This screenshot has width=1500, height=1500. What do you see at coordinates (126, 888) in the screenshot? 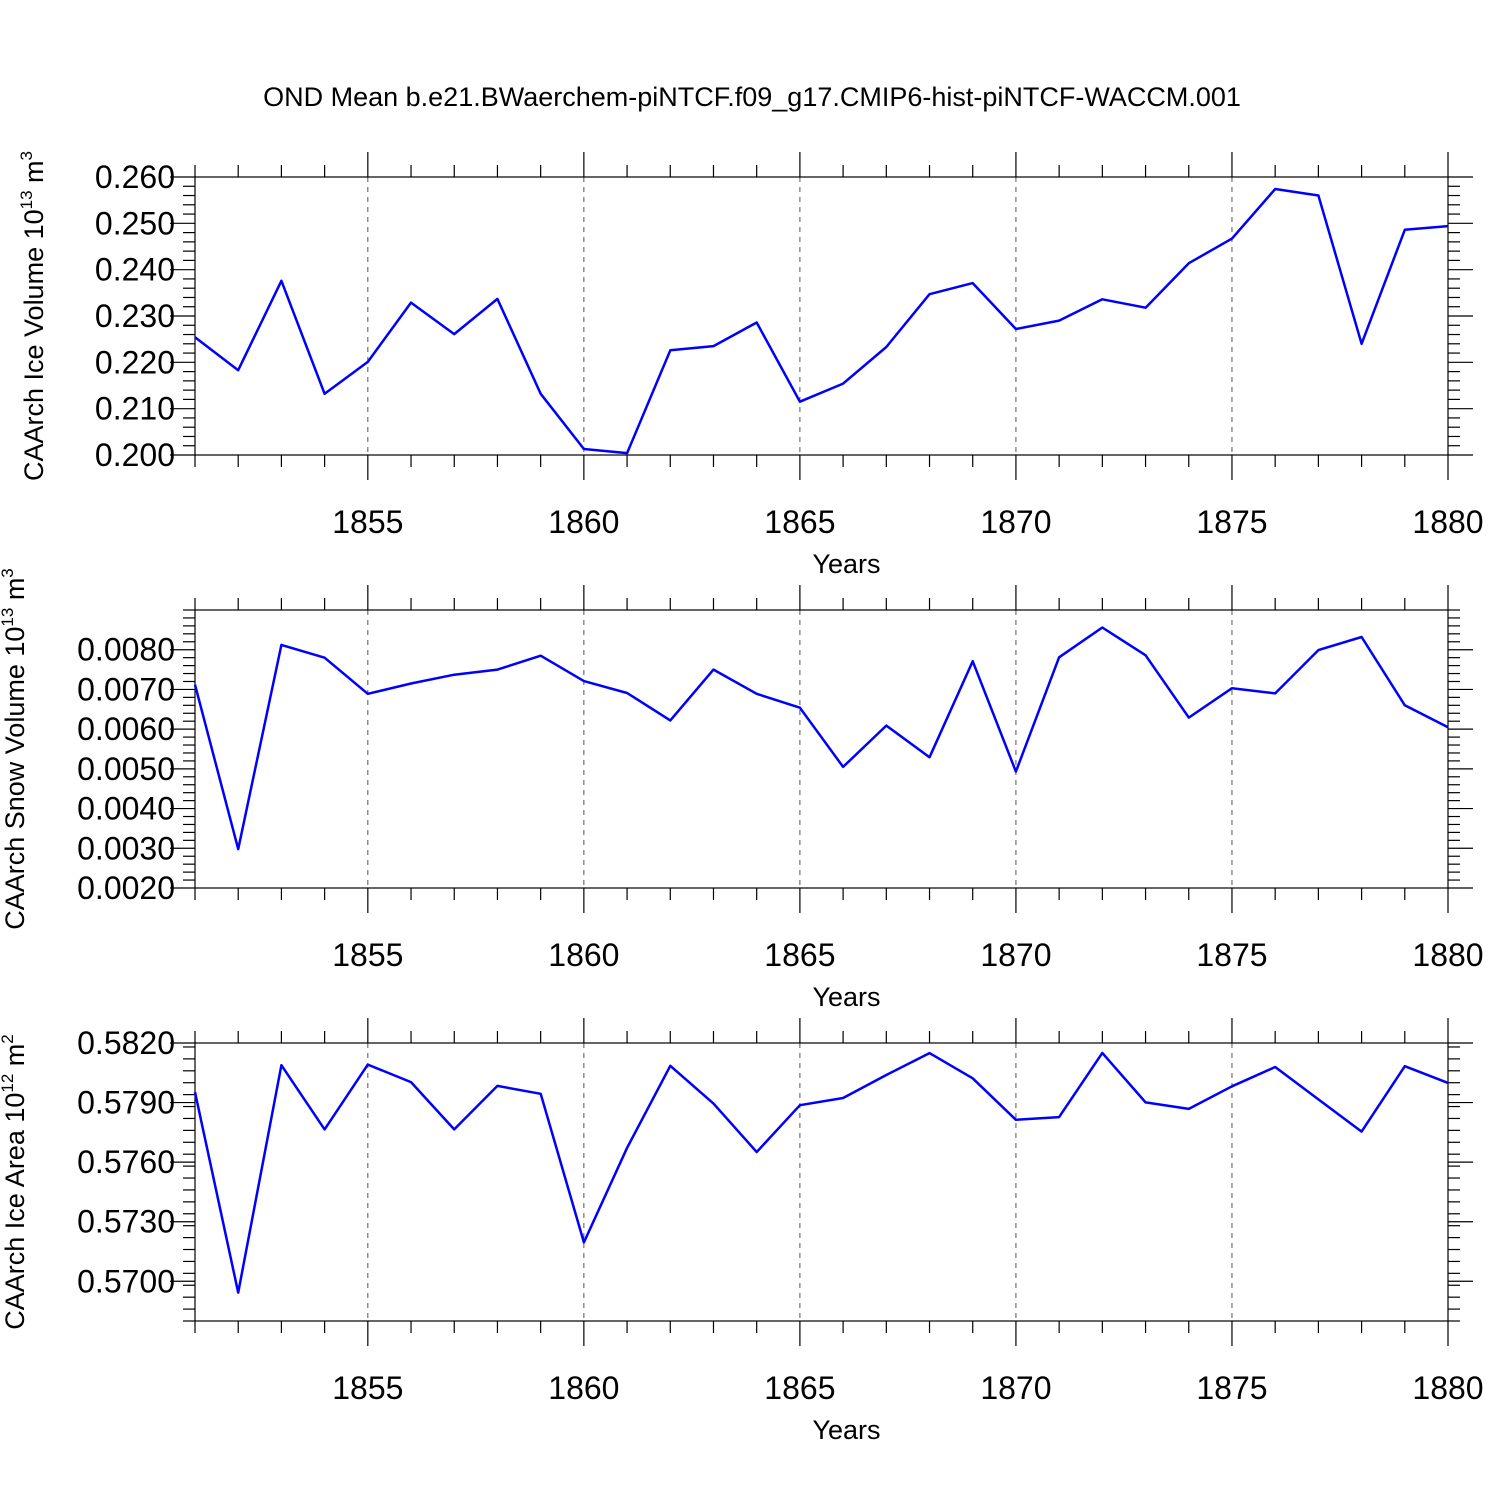
I see `y-tick-label: 0.0020` at bounding box center [126, 888].